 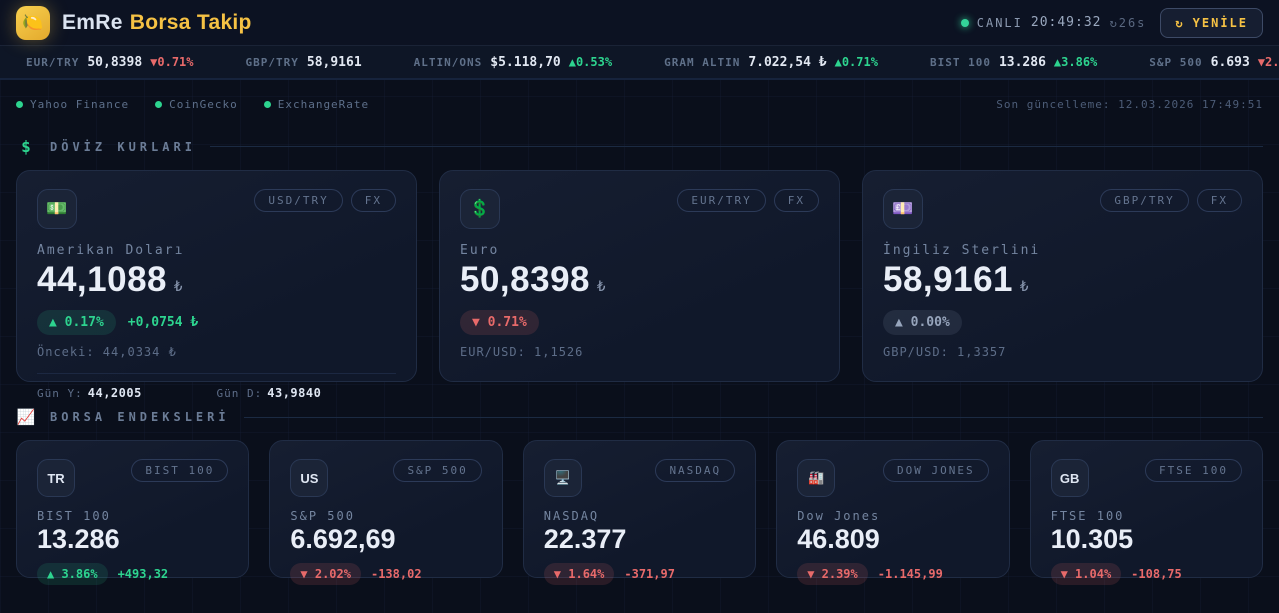 I want to click on refresh-countdown: ↻26s, so click(x=1128, y=22).